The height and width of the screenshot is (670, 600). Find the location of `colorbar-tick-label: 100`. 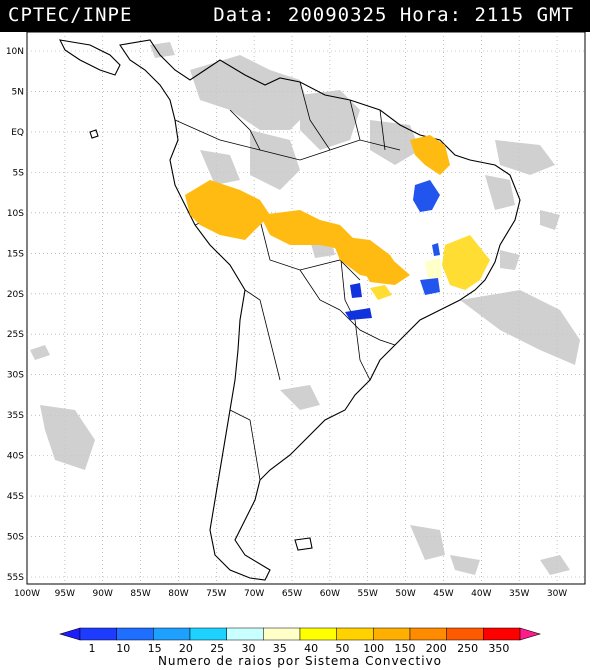

colorbar-tick-label: 100 is located at coordinates (373, 648).